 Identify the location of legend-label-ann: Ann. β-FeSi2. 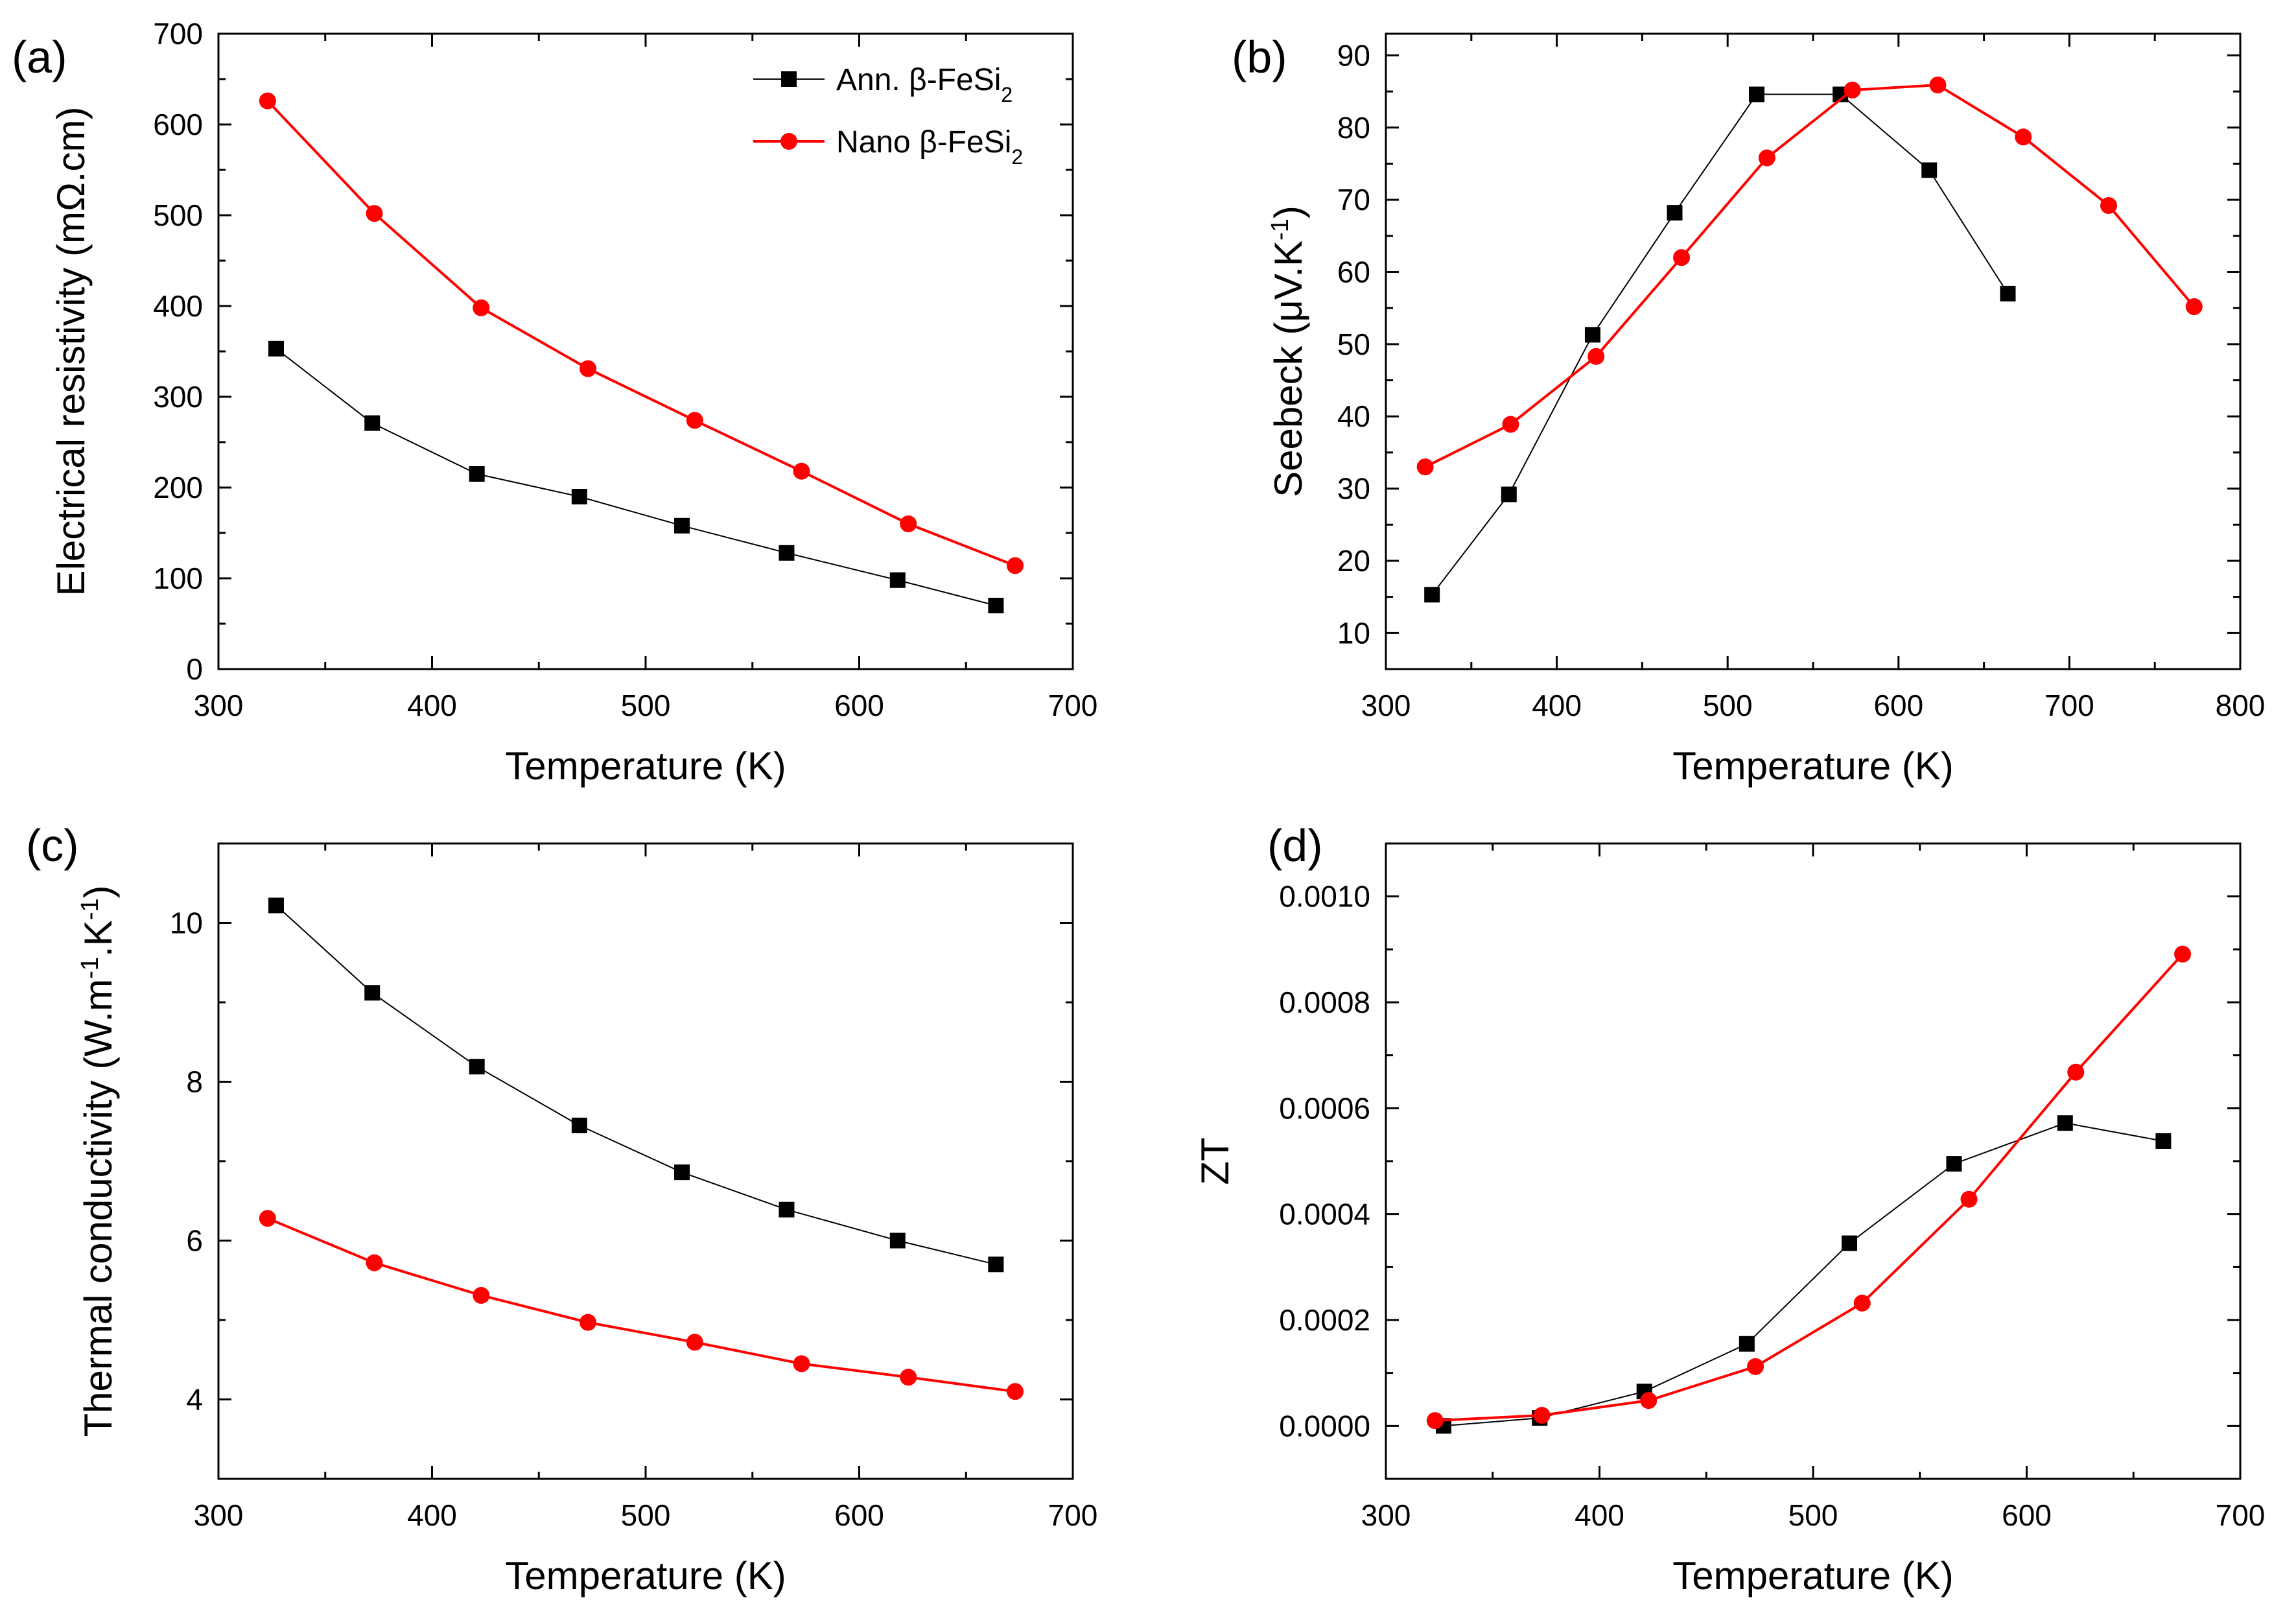
(924, 84).